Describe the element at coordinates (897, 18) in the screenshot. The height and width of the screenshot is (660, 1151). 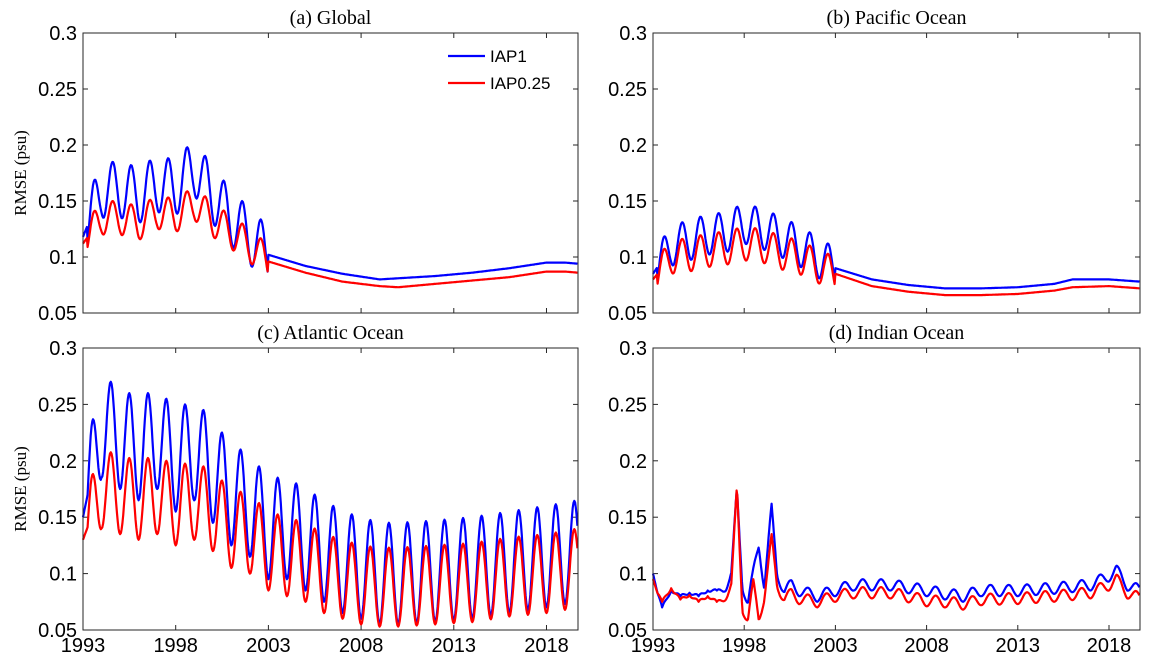
I see `panel-title: (b) Pacific Ocean` at that location.